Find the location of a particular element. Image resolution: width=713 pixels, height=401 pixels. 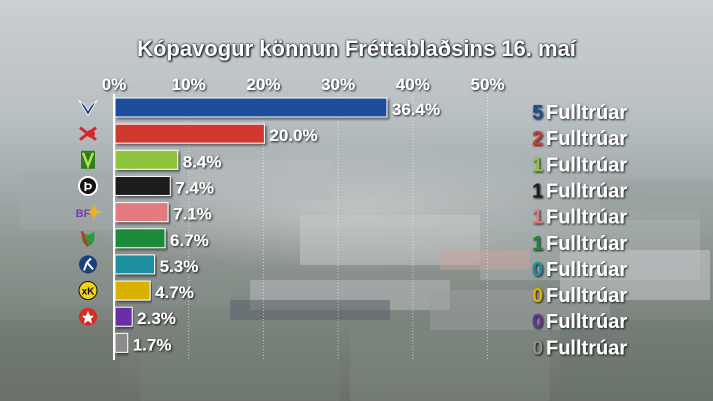

seat-label: 5 Fulltrúar is located at coordinates (579, 113).